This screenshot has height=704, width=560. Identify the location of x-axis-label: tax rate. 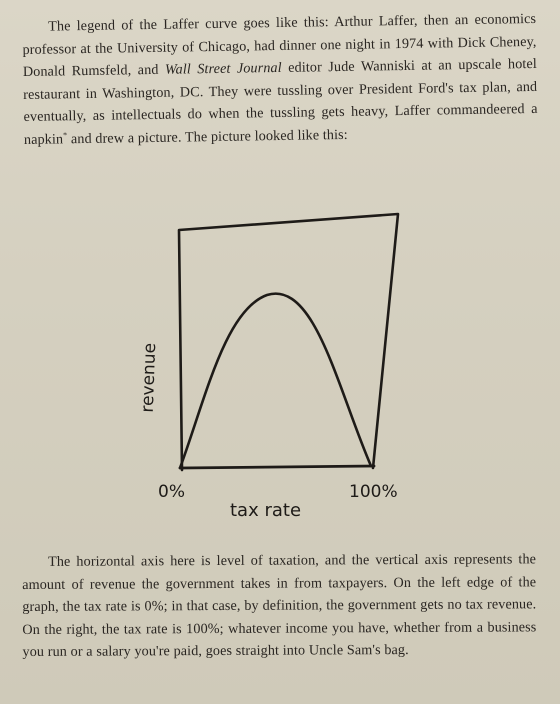
(265, 510).